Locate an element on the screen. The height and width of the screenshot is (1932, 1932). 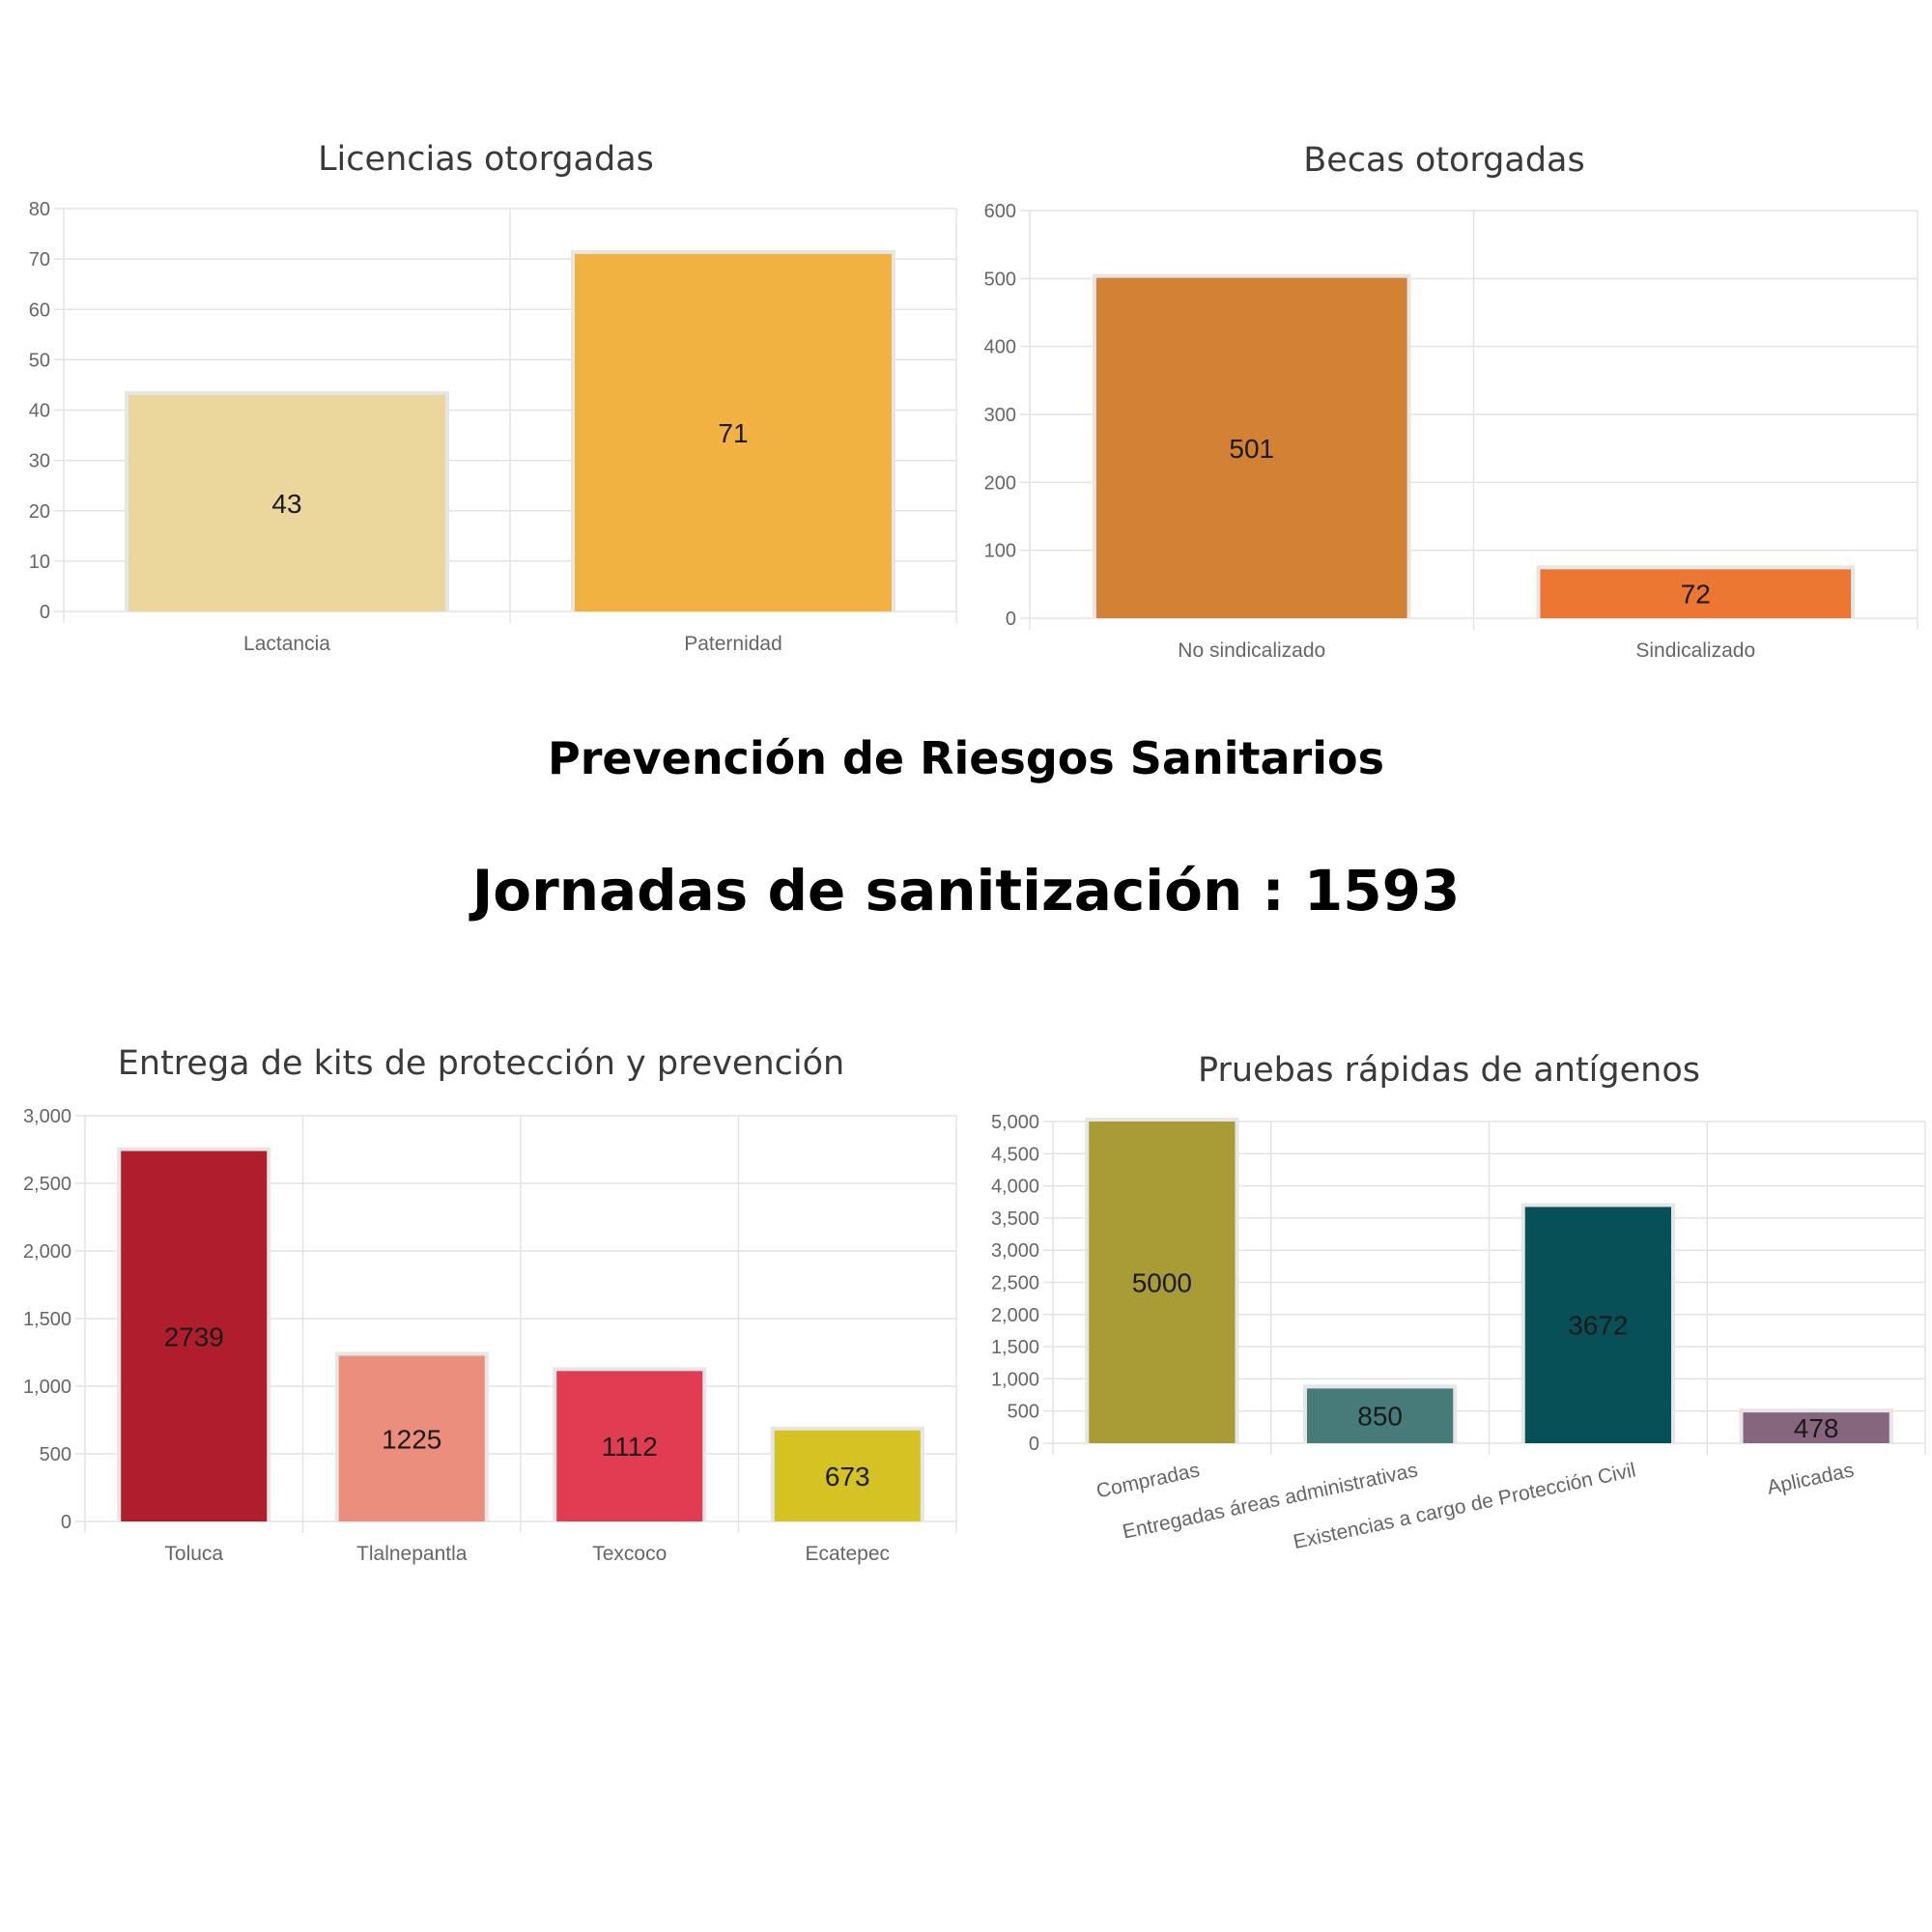
category-label: No sindicalizado is located at coordinates (1251, 650).